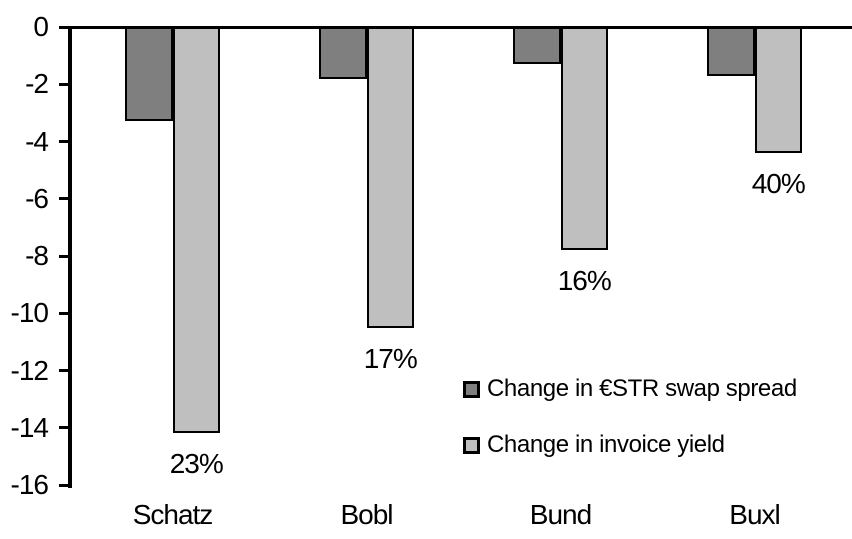  What do you see at coordinates (778, 90) in the screenshot?
I see `bar-buxl-invoice-yield` at bounding box center [778, 90].